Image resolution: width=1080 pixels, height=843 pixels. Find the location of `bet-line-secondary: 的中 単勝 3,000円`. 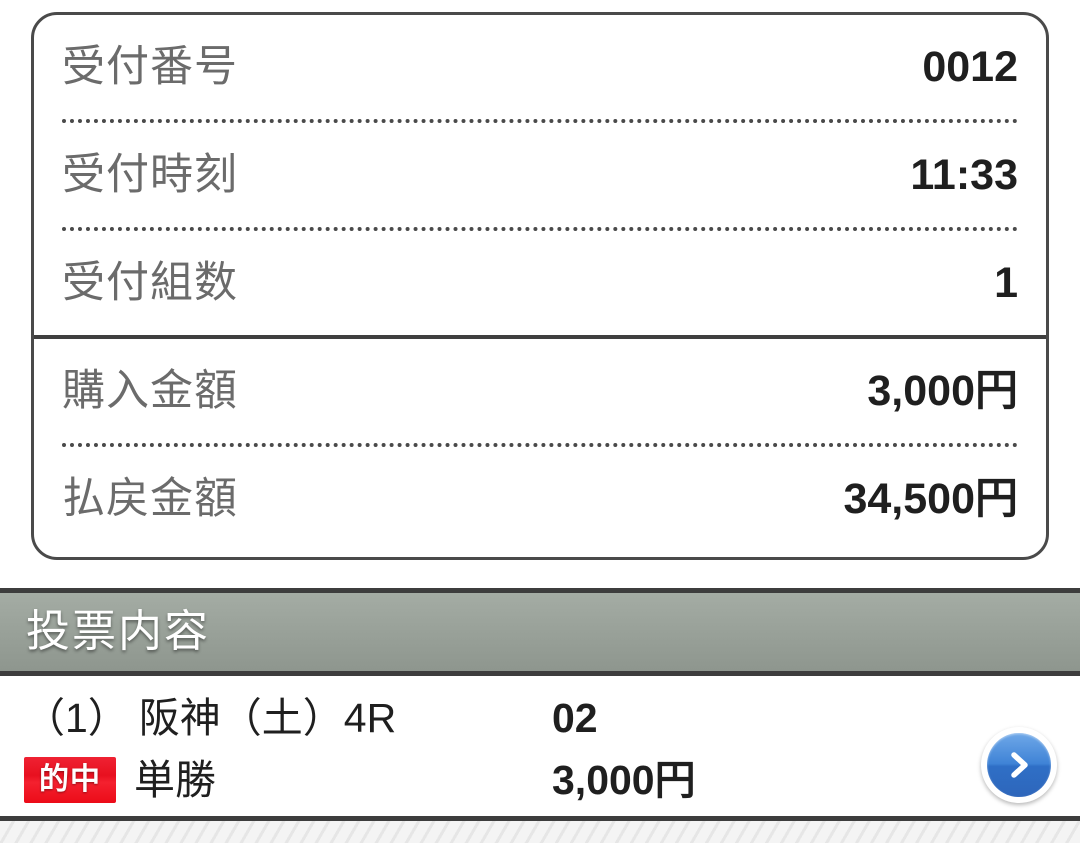

bet-line-secondary: 的中 単勝 3,000円 is located at coordinates (540, 780).